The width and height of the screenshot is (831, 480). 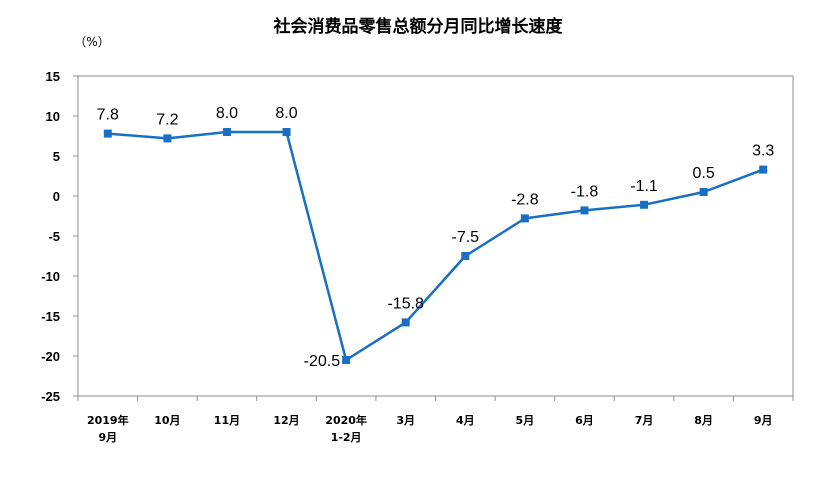 I want to click on y-tick-label: 0, so click(x=56, y=196).